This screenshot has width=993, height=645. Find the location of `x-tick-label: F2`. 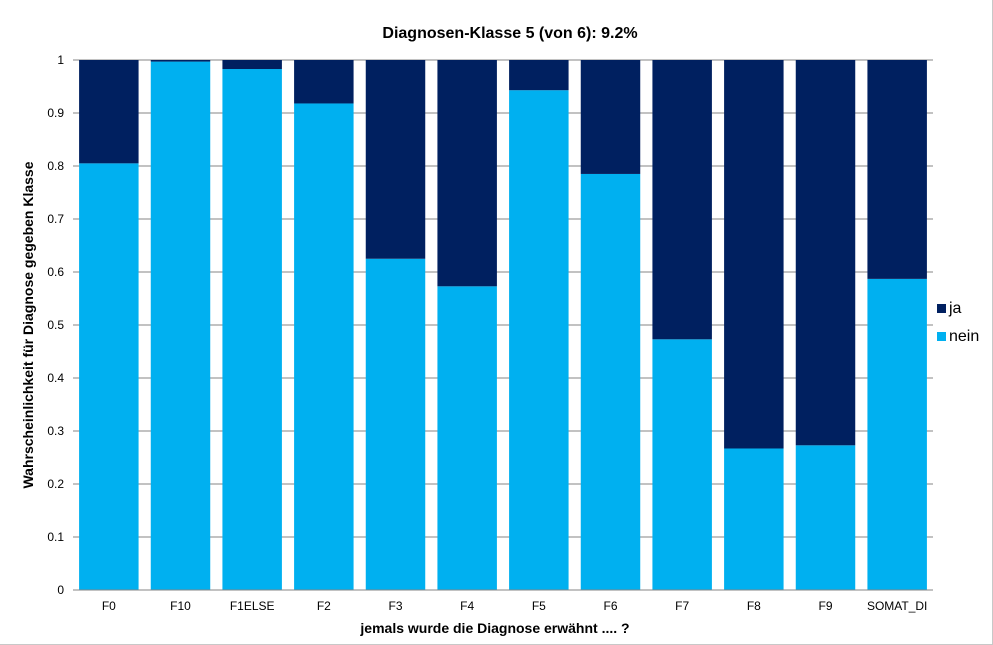

x-tick-label: F2 is located at coordinates (324, 606).